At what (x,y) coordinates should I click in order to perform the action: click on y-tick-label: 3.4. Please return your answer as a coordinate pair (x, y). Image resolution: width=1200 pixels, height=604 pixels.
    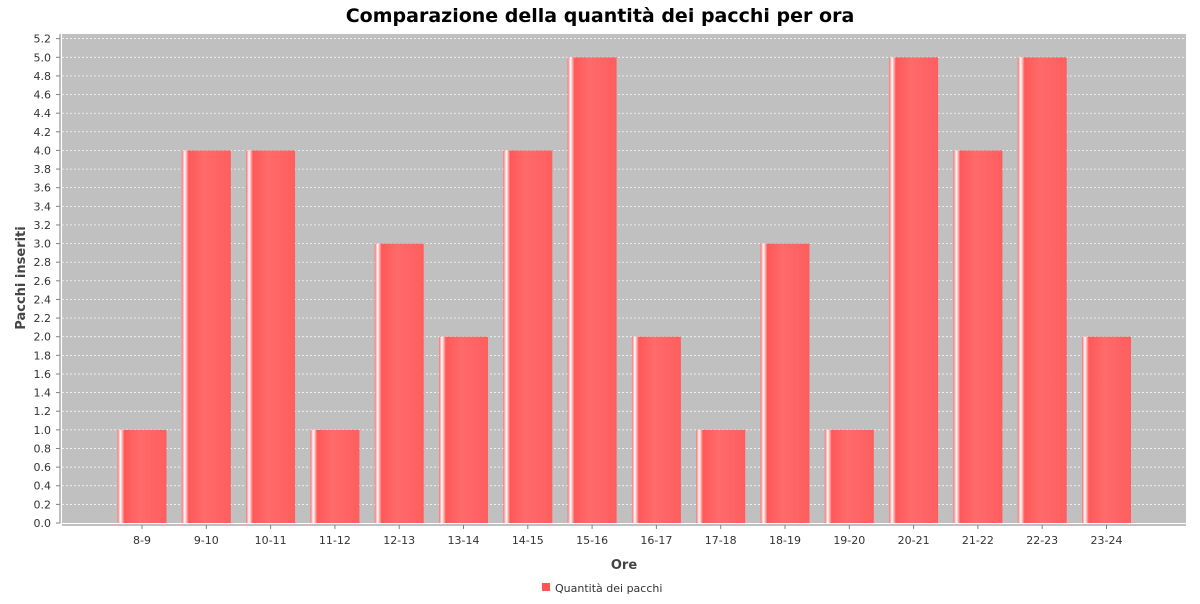
    Looking at the image, I should click on (43, 206).